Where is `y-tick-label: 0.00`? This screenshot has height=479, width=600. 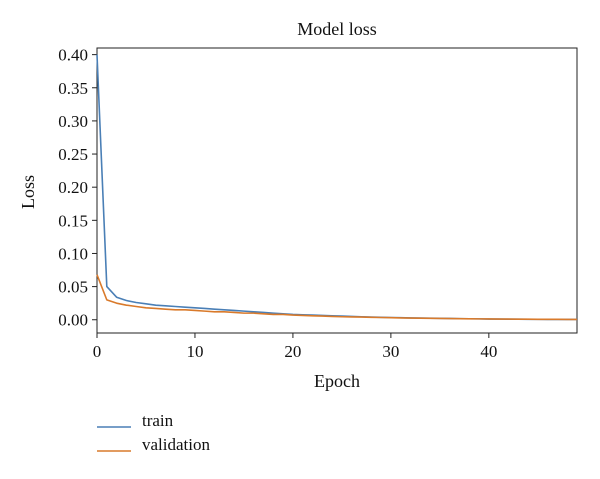
y-tick-label: 0.00 is located at coordinates (73, 320).